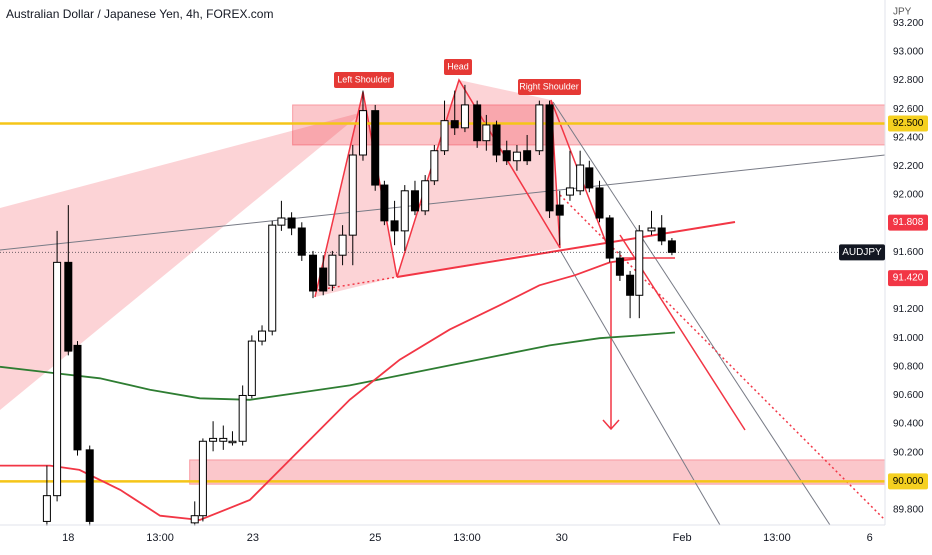  Describe the element at coordinates (908, 452) in the screenshot. I see `y-tick-label: 90.200` at that location.